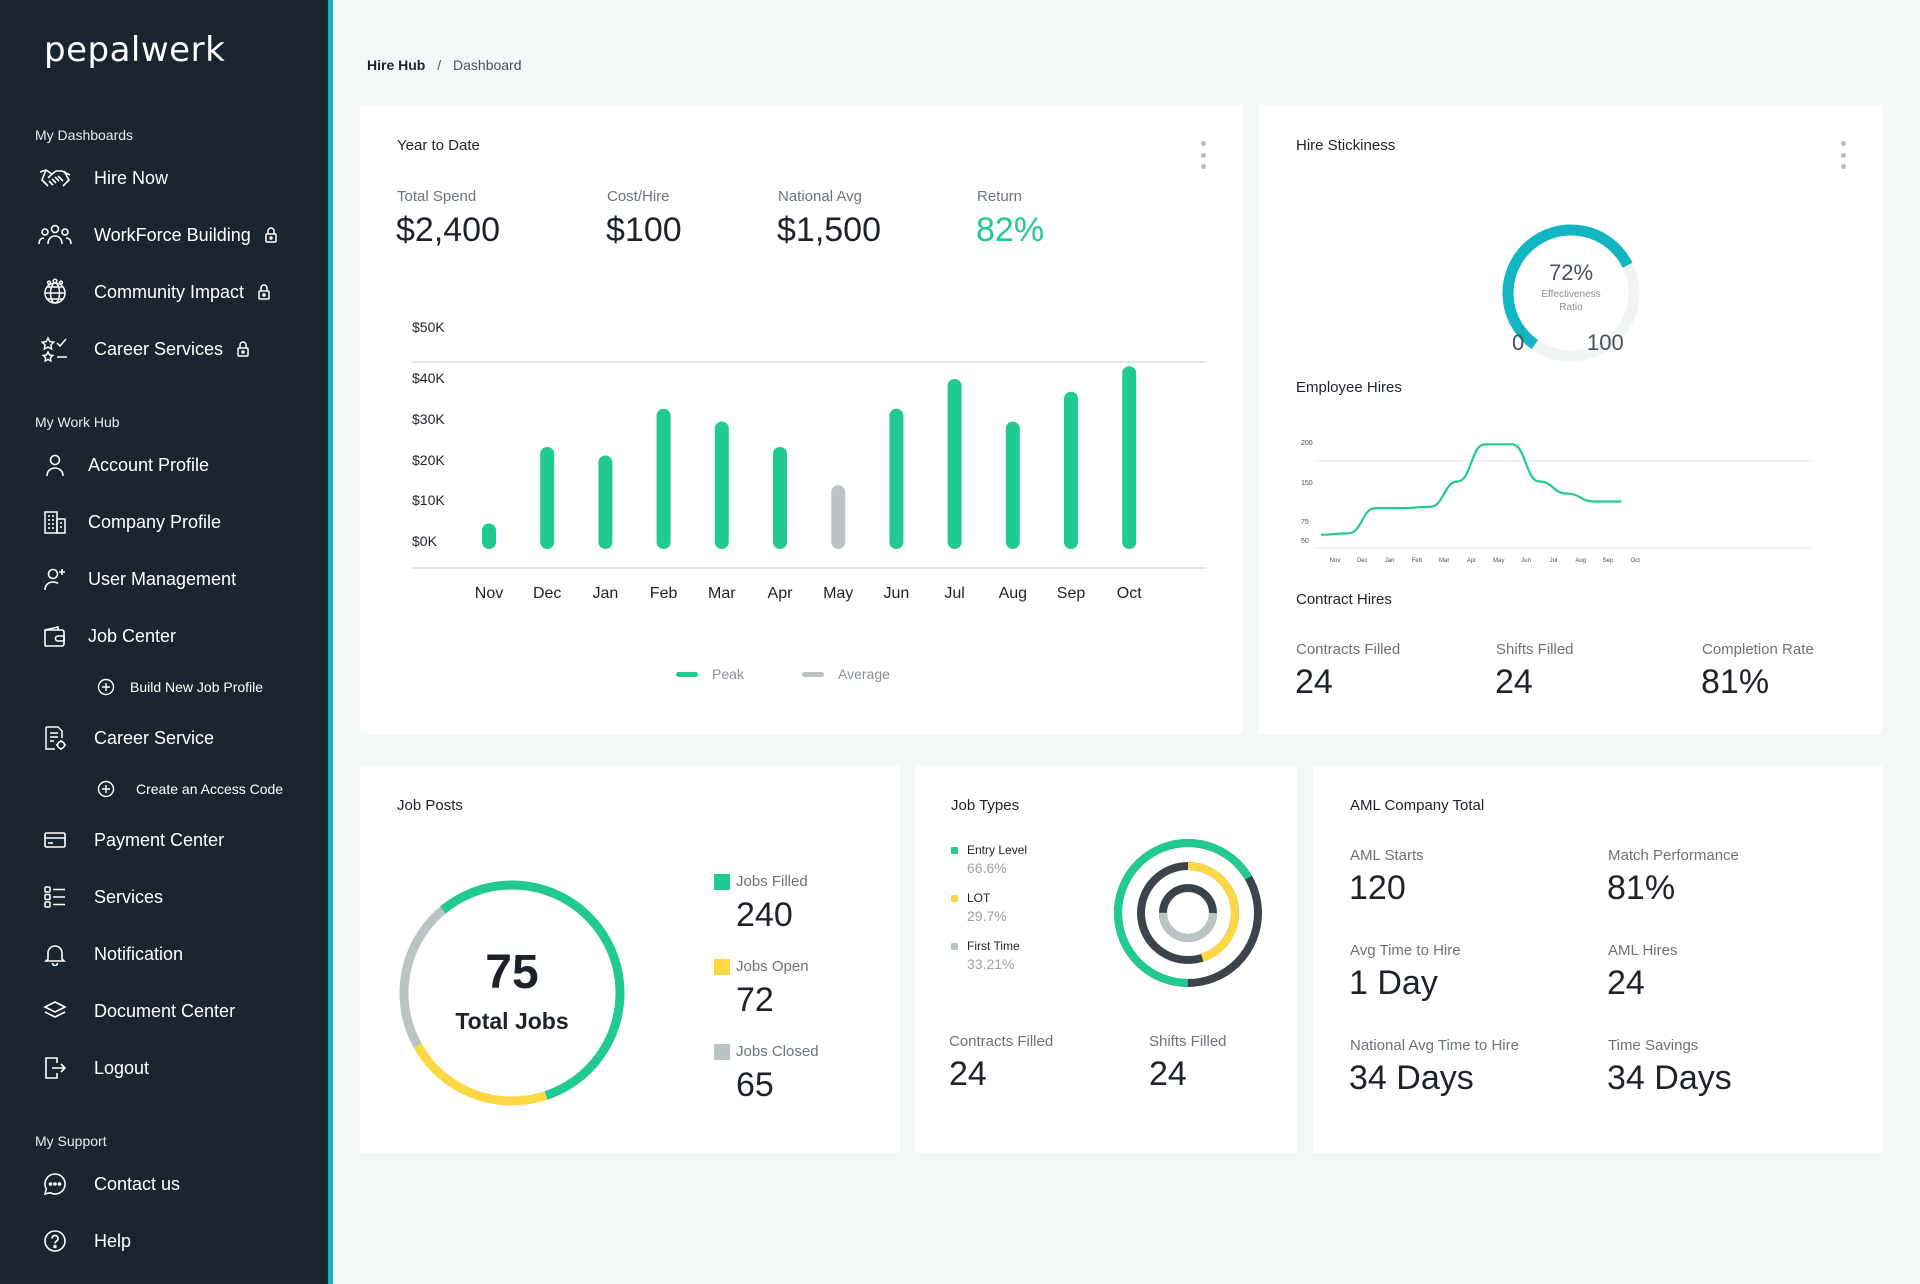 The height and width of the screenshot is (1284, 1920). What do you see at coordinates (93, 1068) in the screenshot?
I see `nav-logout: Logout` at bounding box center [93, 1068].